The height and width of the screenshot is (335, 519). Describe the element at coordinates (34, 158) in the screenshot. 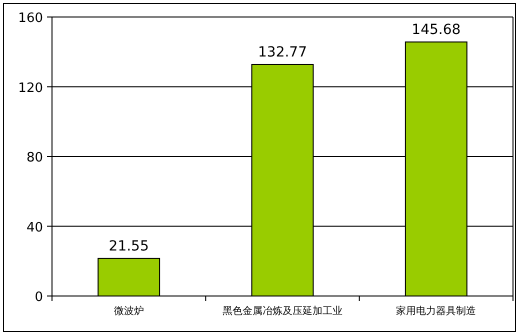

I see `y-tick-label: 80` at that location.